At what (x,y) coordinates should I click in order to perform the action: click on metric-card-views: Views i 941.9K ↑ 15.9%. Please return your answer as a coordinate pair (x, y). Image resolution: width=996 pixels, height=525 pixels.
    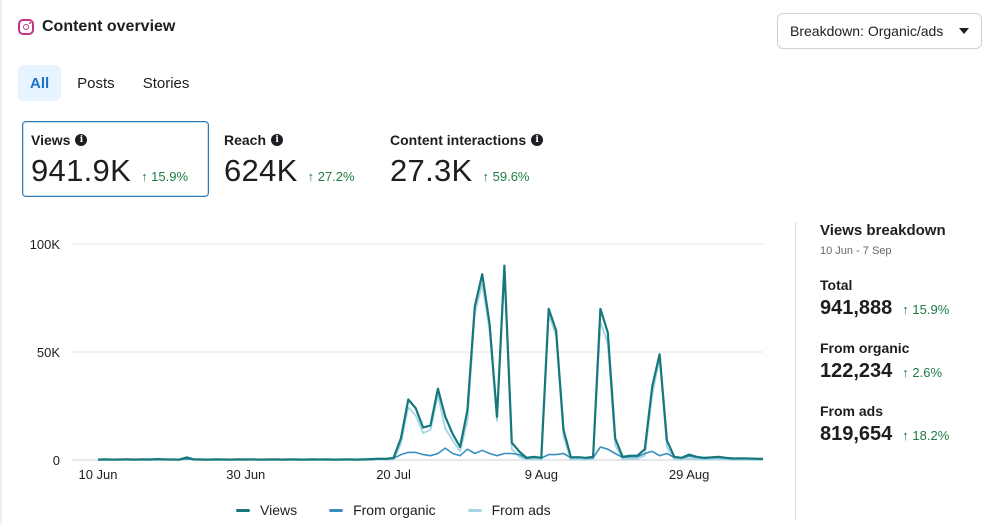
    Looking at the image, I should click on (115, 159).